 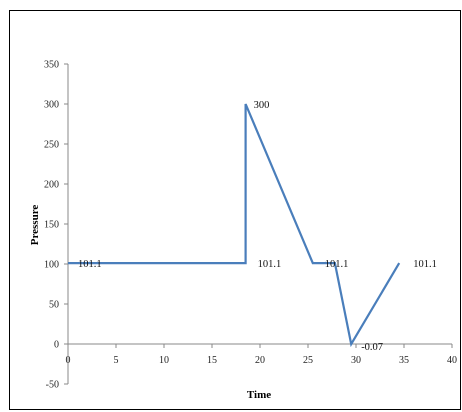 What do you see at coordinates (52, 385) in the screenshot?
I see `y-tick-label: -50` at bounding box center [52, 385].